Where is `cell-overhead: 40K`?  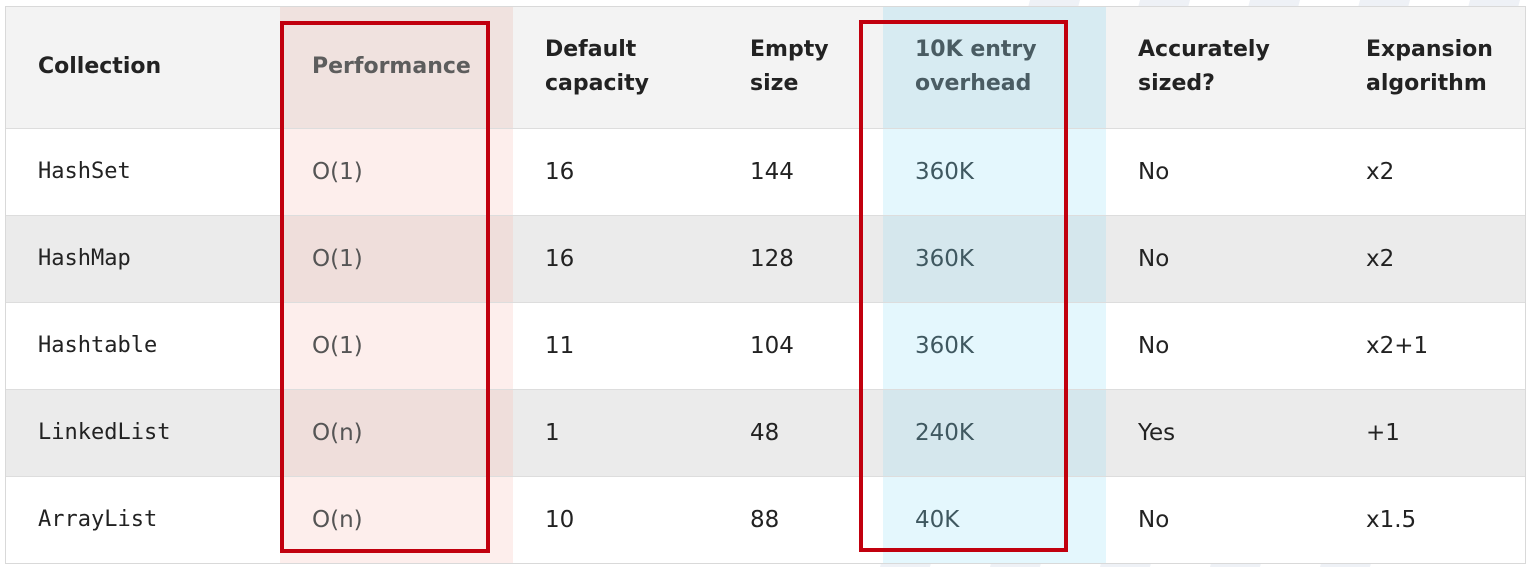
cell-overhead: 40K is located at coordinates (994, 519).